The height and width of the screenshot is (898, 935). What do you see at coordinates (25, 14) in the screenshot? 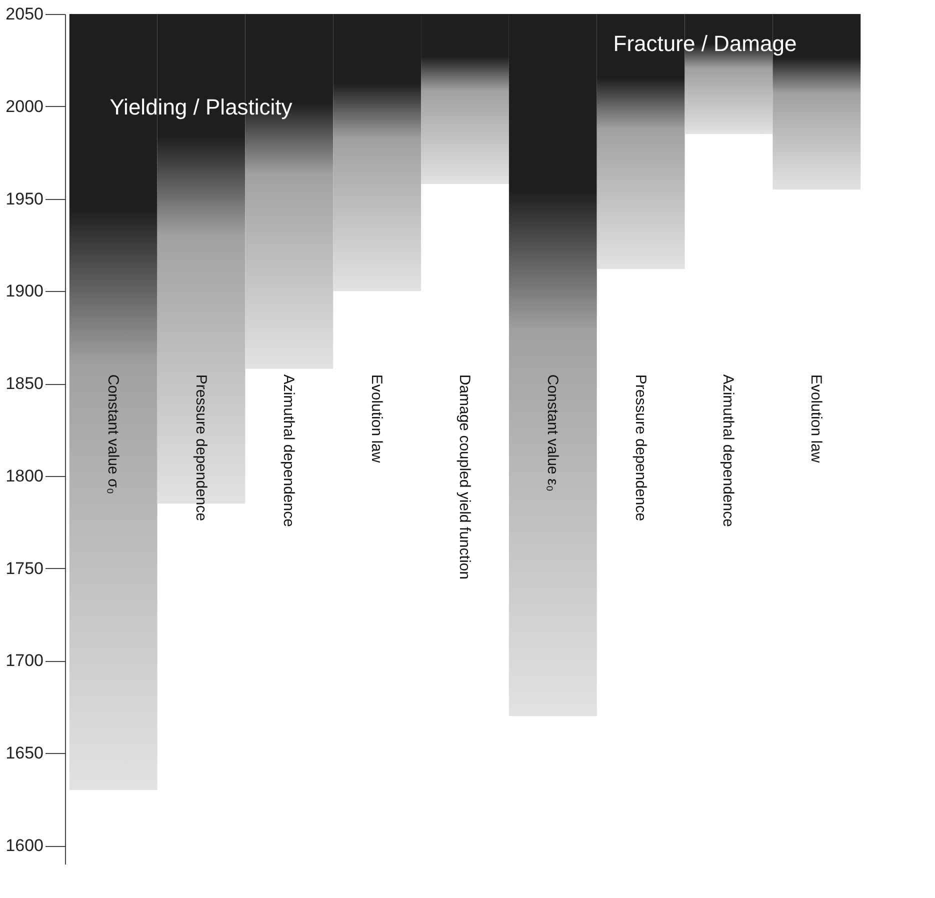
I see `y-tick-label: 2050` at bounding box center [25, 14].